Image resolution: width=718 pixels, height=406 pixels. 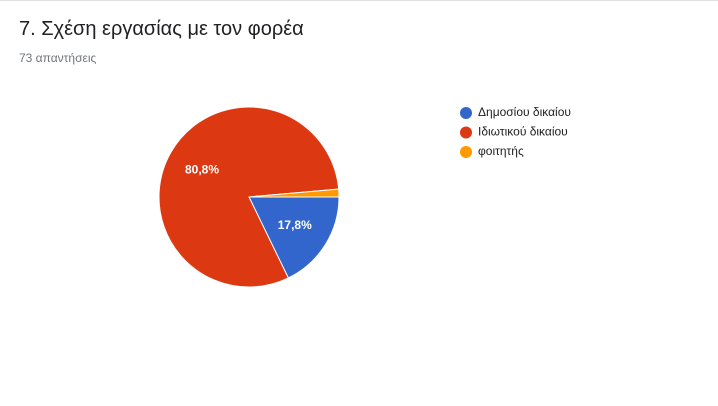 What do you see at coordinates (58, 58) in the screenshot?
I see `chart-subtitle: 73 απαντήσεις` at bounding box center [58, 58].